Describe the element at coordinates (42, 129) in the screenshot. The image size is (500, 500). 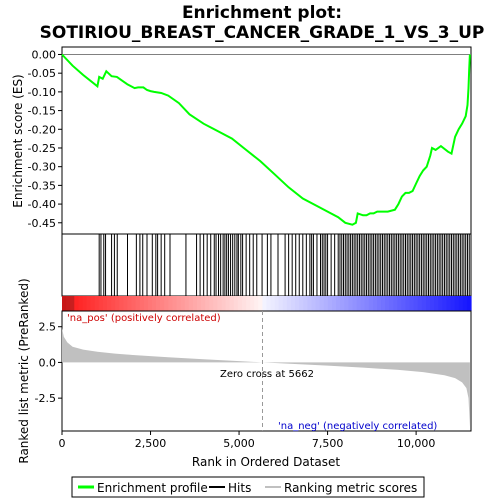
I see `es-ytick-label: -0.20` at that location.